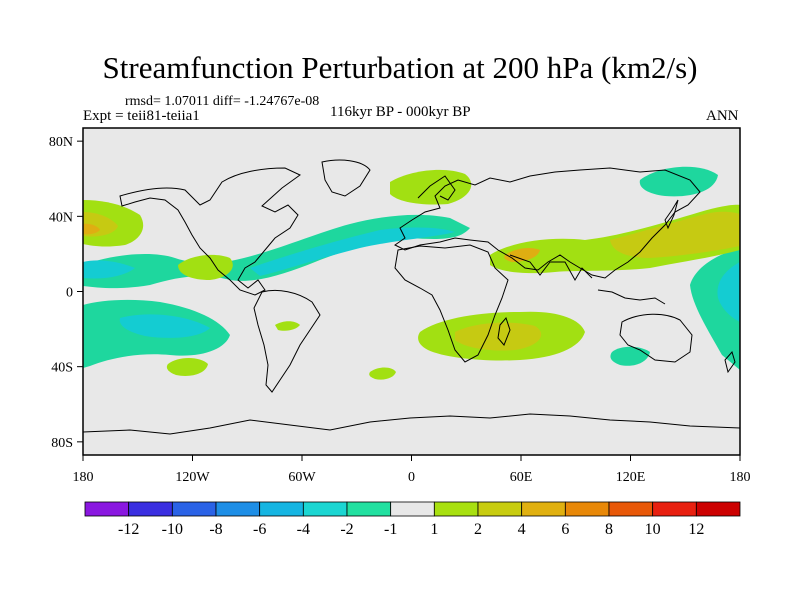  Describe the element at coordinates (631, 477) in the screenshot. I see `lon-tick-label: 120E` at that location.